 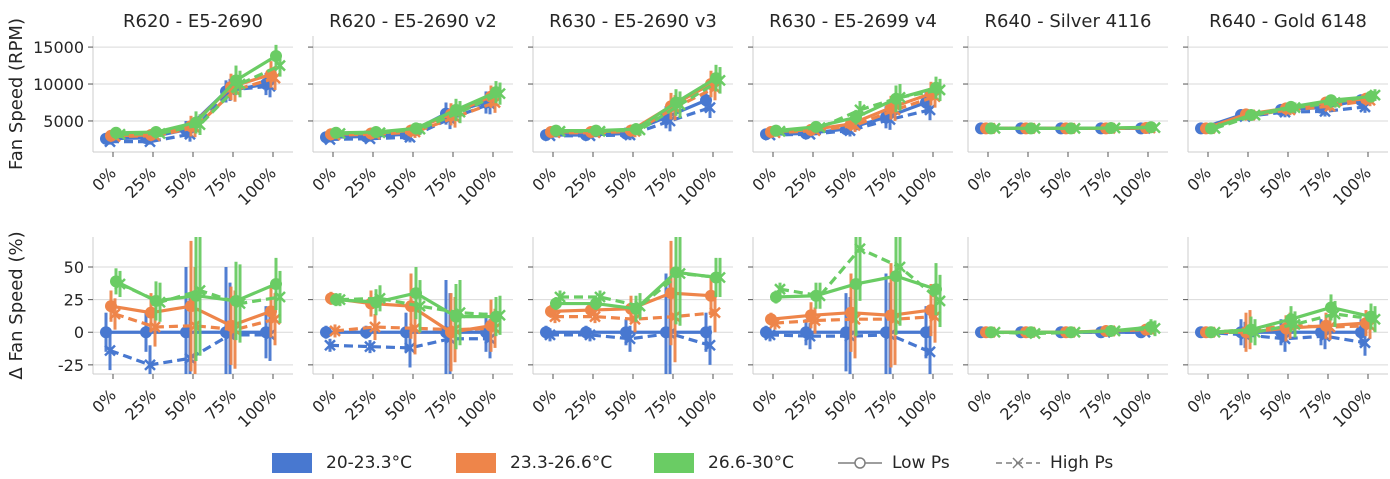 What do you see at coordinates (63, 121) in the screenshot?
I see `y-tick-label: 5000` at bounding box center [63, 121].